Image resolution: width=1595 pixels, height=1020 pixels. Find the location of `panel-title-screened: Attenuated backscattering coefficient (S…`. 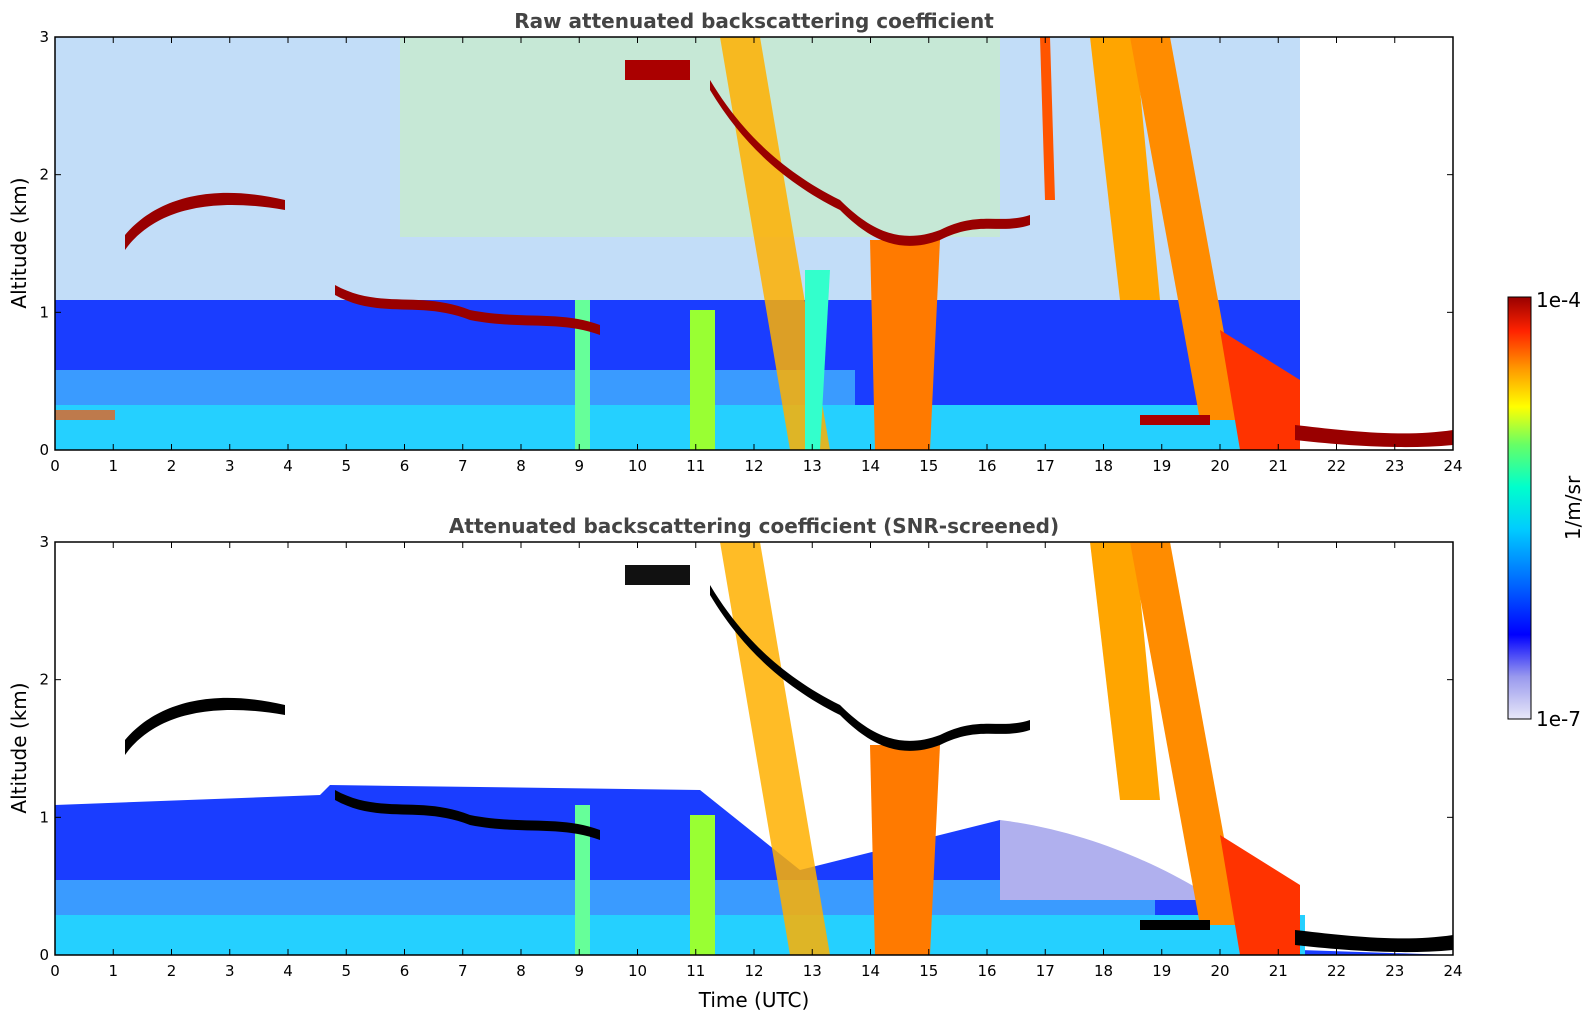

panel-title-screened: Attenuated backscattering coefficient (S… is located at coordinates (754, 526).